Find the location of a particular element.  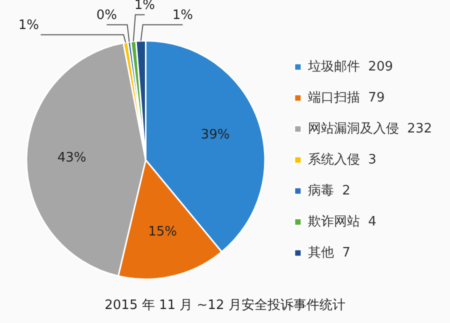

data-label: 15% is located at coordinates (162, 232).